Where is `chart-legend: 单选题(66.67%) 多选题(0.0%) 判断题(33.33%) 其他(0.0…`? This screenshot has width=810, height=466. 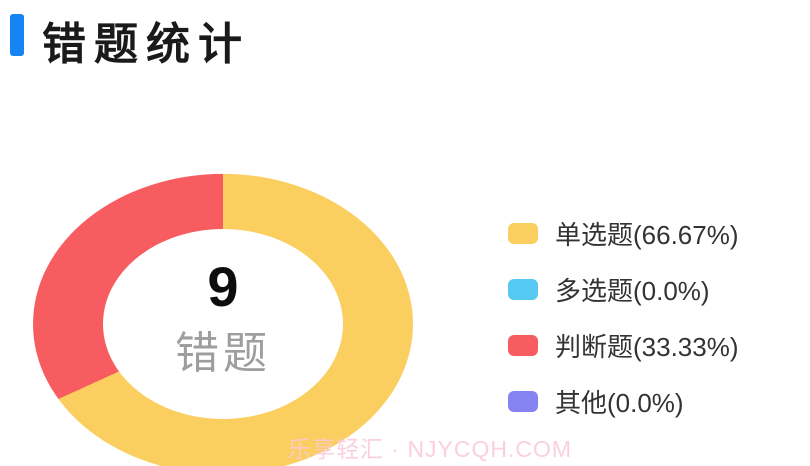 chart-legend: 单选题(66.67%) 多选题(0.0%) 判断题(33.33%) 其他(0.0… is located at coordinates (623, 331).